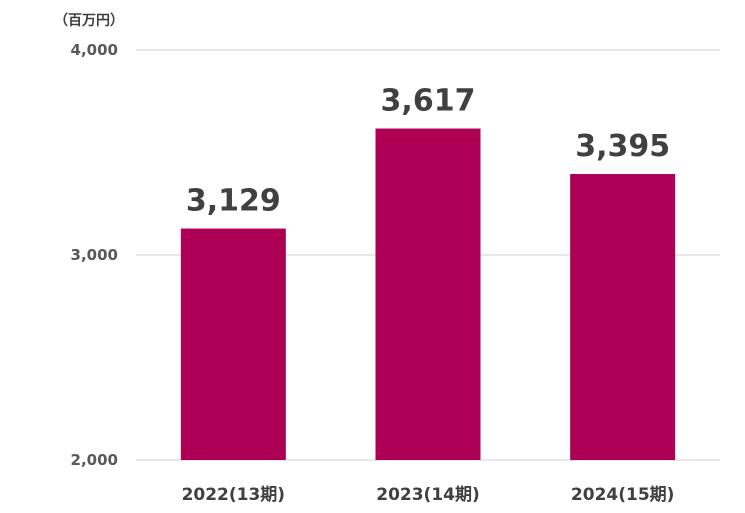  What do you see at coordinates (623, 495) in the screenshot?
I see `x-tick-label: 2024(15期)` at bounding box center [623, 495].